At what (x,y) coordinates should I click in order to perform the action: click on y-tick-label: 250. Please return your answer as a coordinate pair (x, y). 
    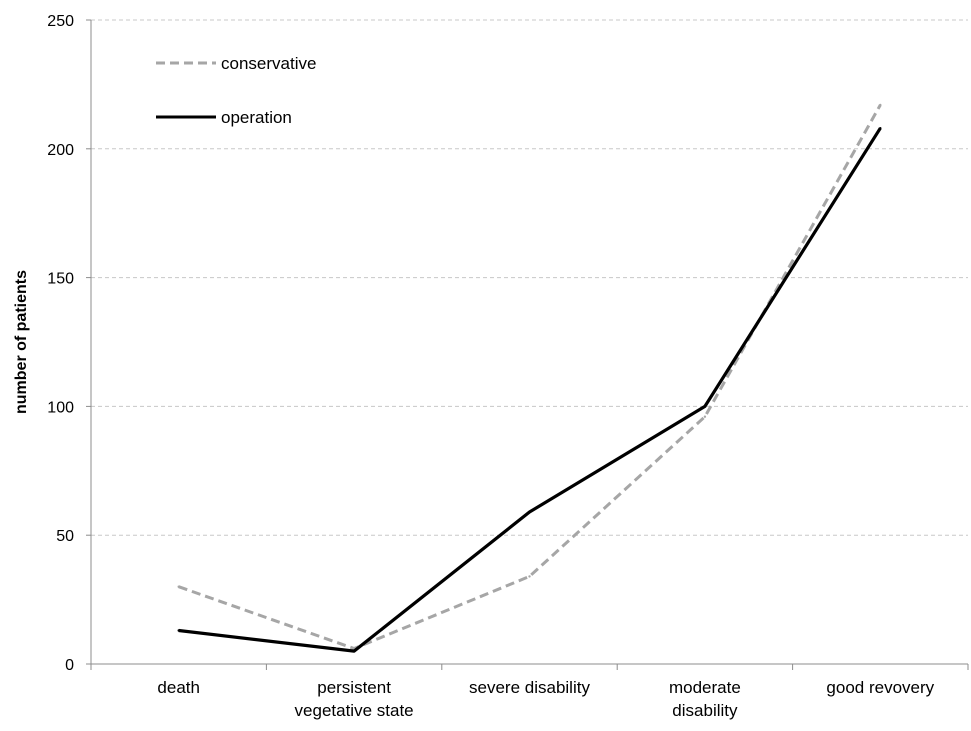
    Looking at the image, I should click on (60, 21).